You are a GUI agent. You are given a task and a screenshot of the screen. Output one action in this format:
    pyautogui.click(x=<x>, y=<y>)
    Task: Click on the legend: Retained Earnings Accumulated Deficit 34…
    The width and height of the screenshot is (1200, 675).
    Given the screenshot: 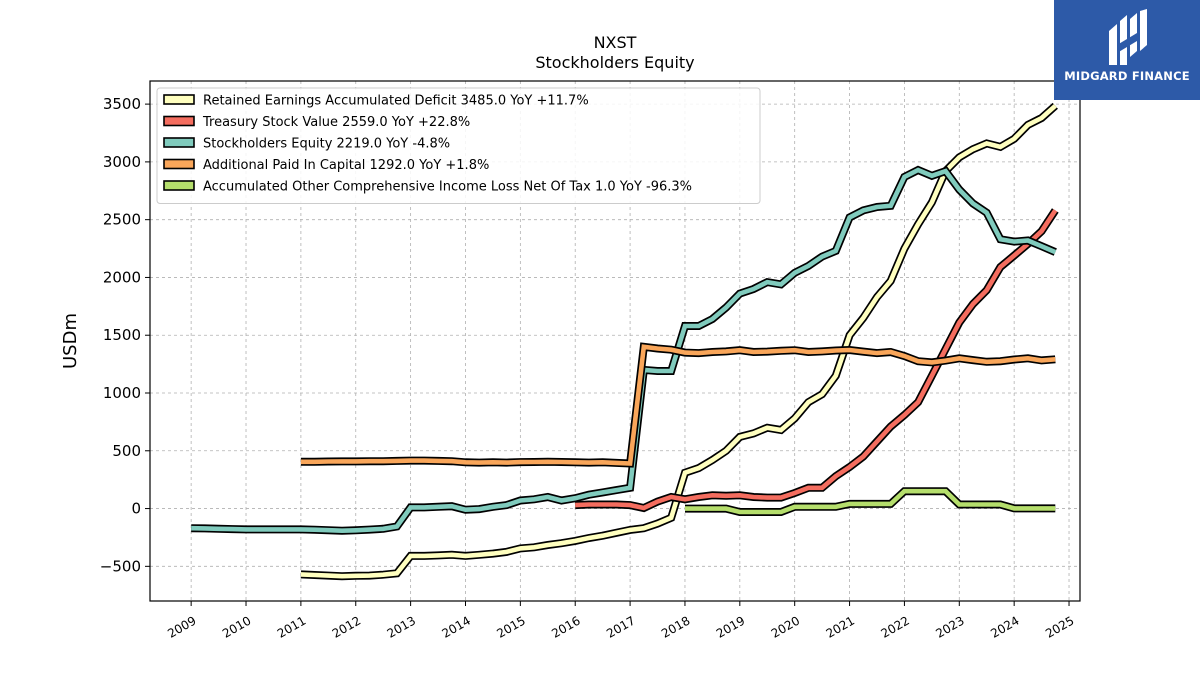 What is the action you would take?
    pyautogui.click(x=458, y=145)
    